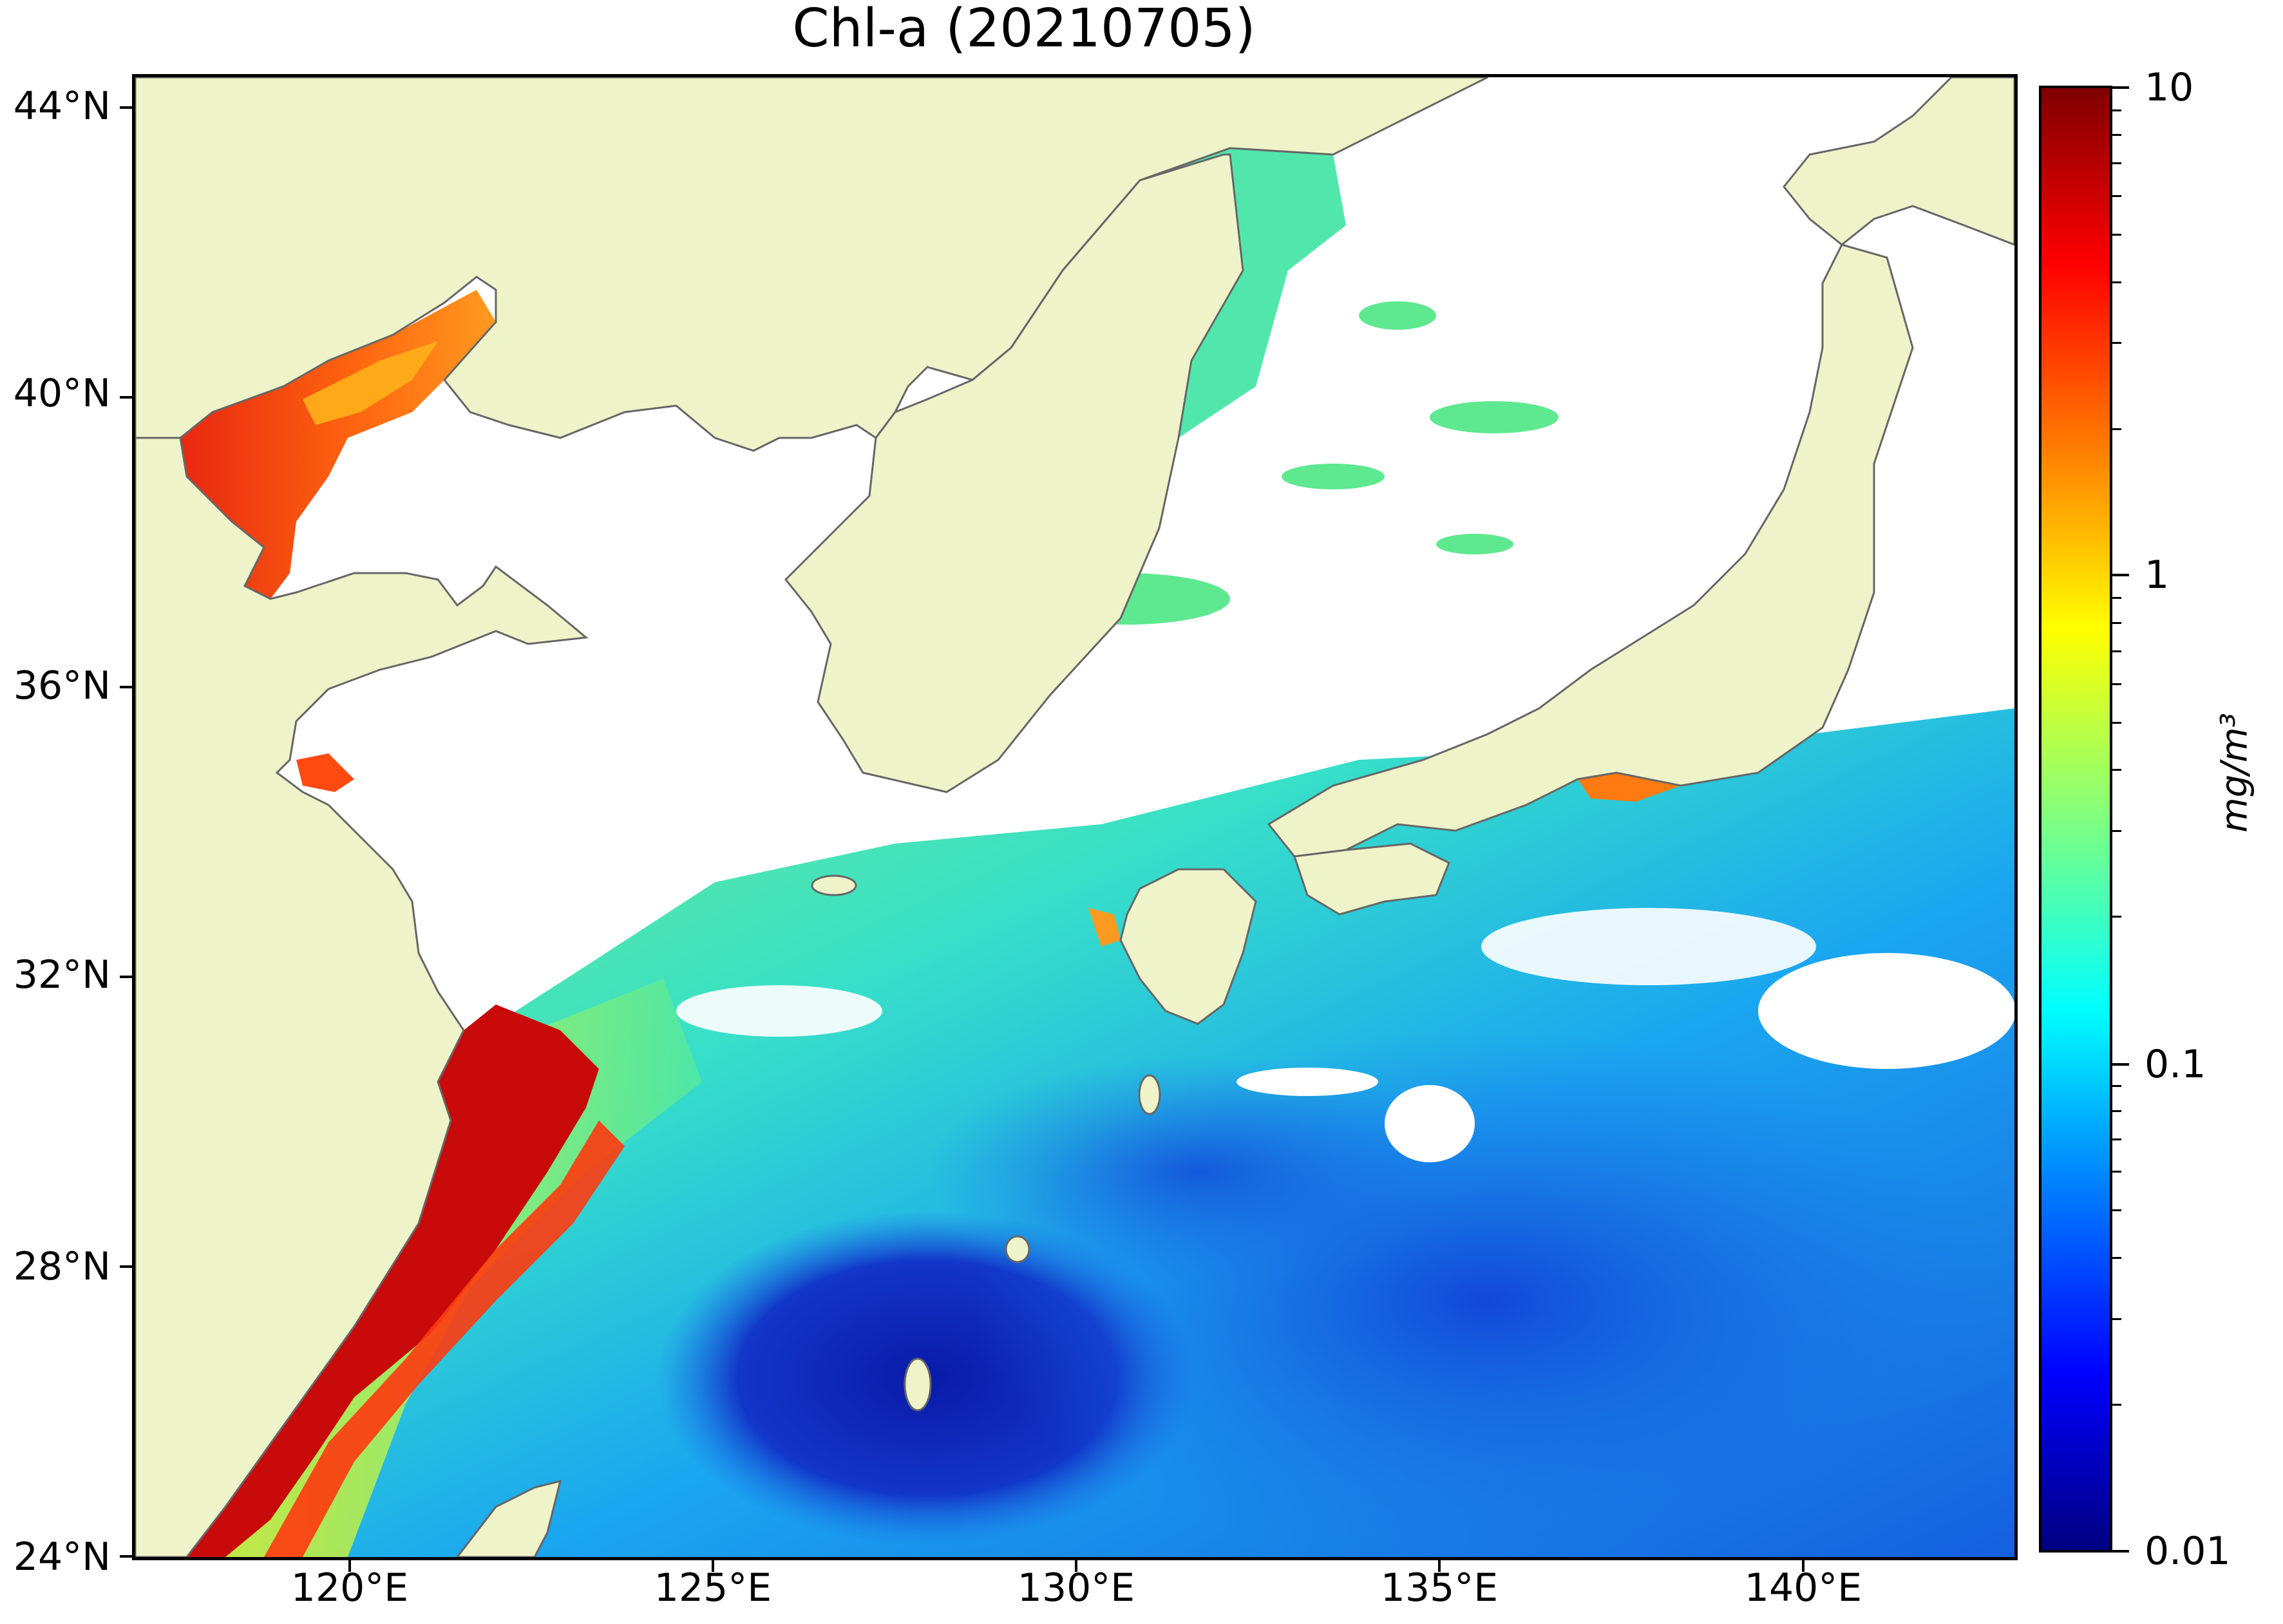 The image size is (2283, 1624). What do you see at coordinates (2075, 820) in the screenshot?
I see `colorbar` at bounding box center [2075, 820].